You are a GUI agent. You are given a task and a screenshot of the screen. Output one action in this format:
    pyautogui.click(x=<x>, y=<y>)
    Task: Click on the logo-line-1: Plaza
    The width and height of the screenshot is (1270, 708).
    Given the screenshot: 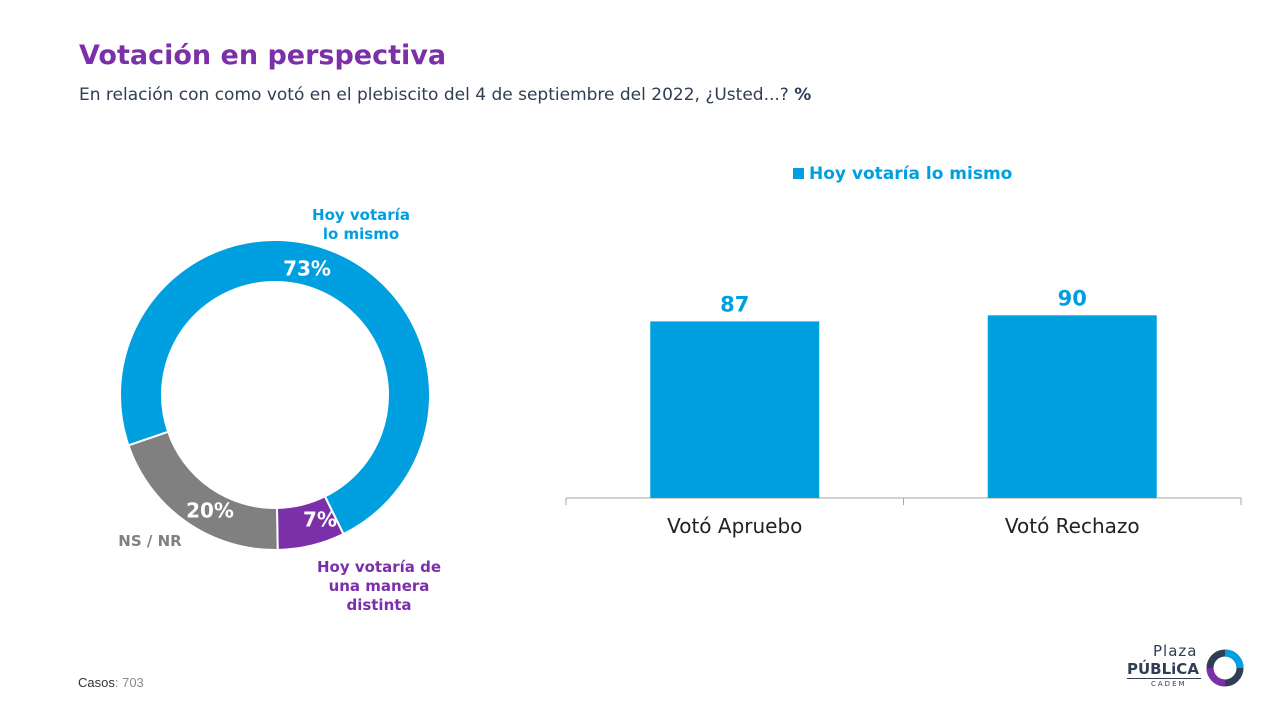 What is the action you would take?
    pyautogui.click(x=1175, y=651)
    